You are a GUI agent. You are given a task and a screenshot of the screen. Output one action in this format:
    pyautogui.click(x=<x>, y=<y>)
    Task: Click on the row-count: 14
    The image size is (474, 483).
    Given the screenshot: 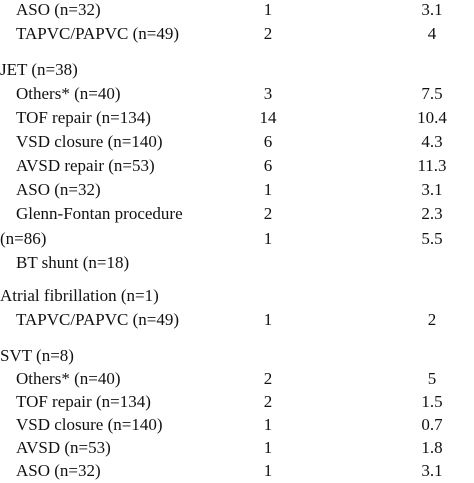 What is the action you would take?
    pyautogui.click(x=268, y=117)
    